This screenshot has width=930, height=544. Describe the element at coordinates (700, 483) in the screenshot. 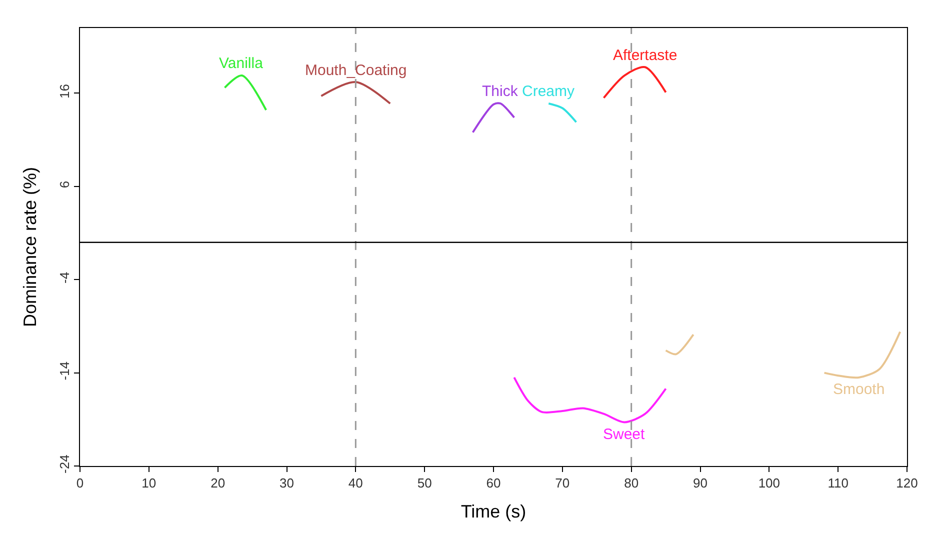

I see `x-tick-label: 90` at that location.